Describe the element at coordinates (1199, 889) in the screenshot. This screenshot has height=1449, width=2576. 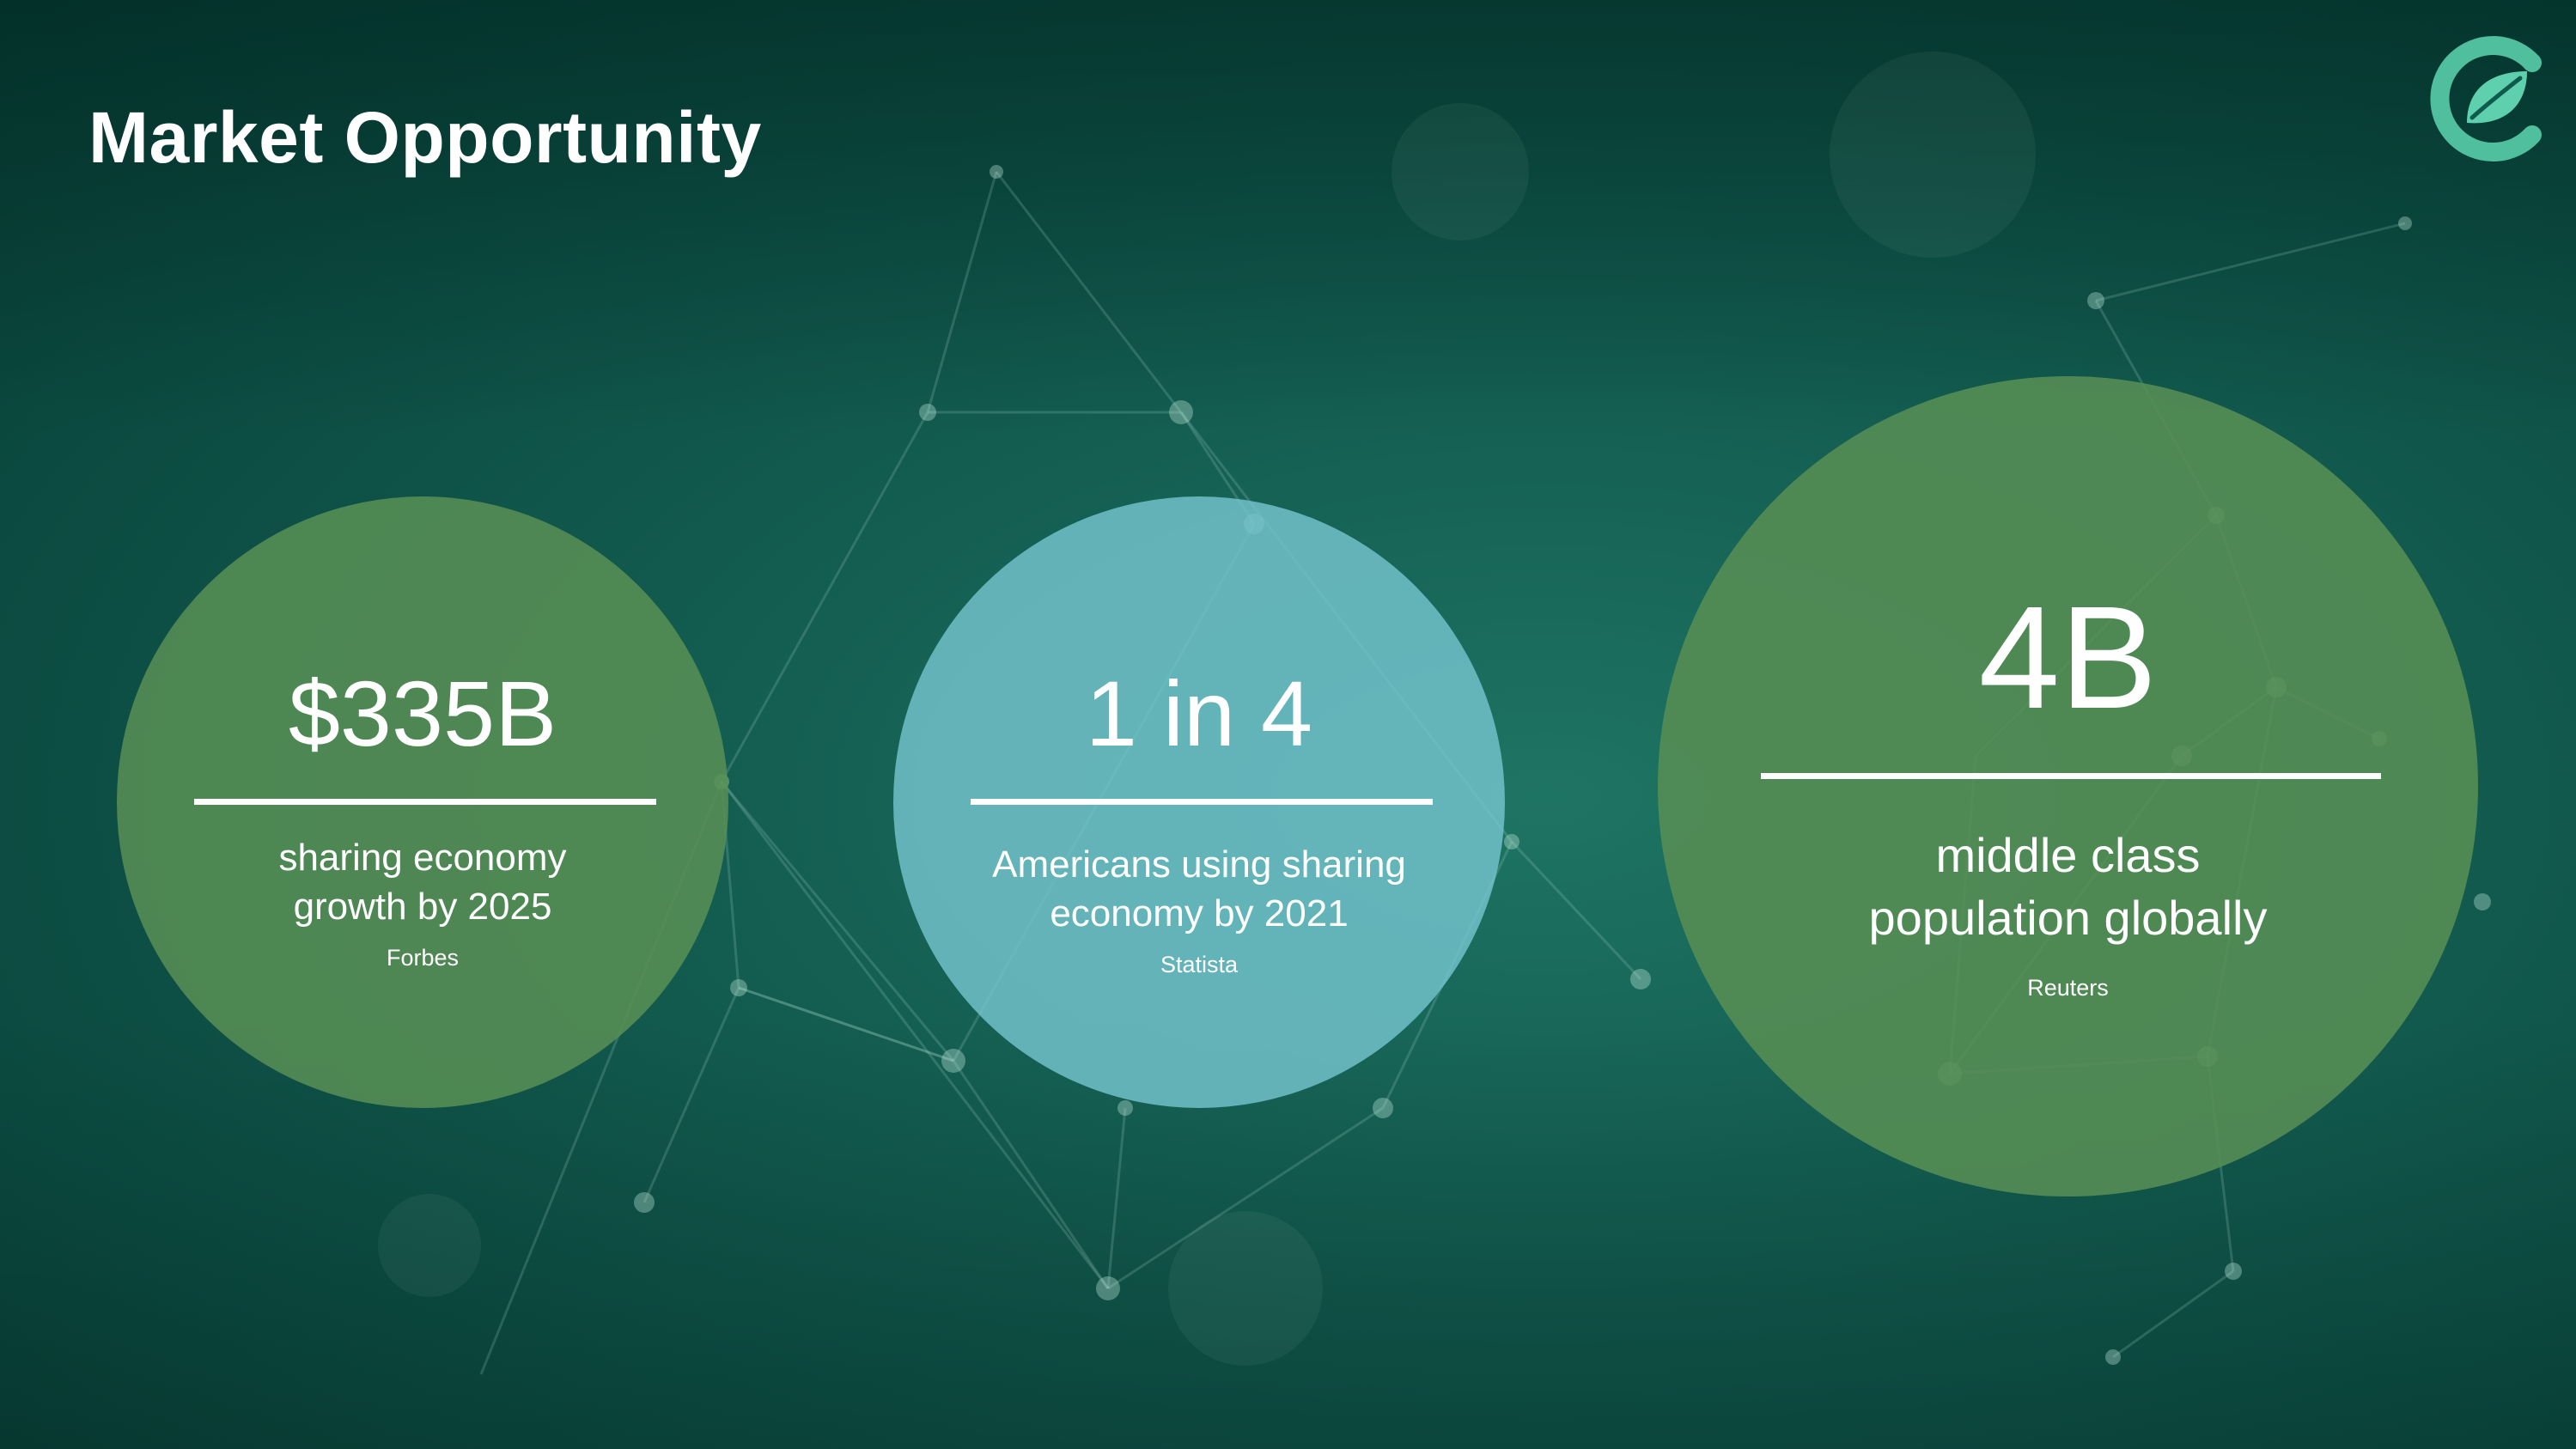
I see `stat-description: Americans using sharing economy by 2021` at that location.